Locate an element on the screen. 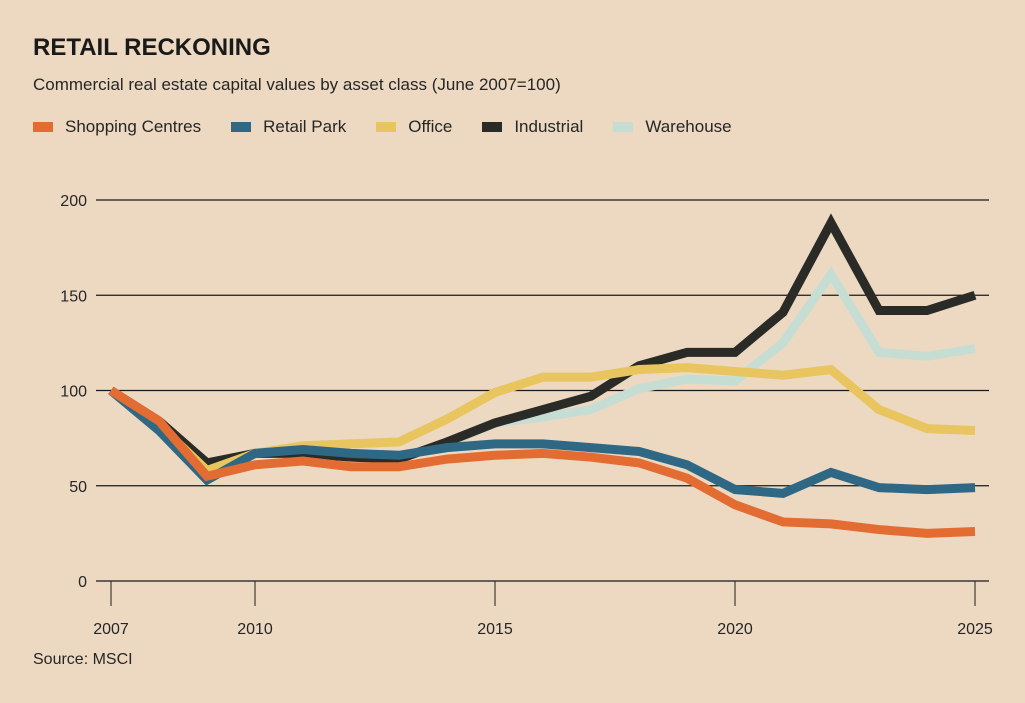 The width and height of the screenshot is (1025, 703). y-tick-label: 200 is located at coordinates (73, 201).